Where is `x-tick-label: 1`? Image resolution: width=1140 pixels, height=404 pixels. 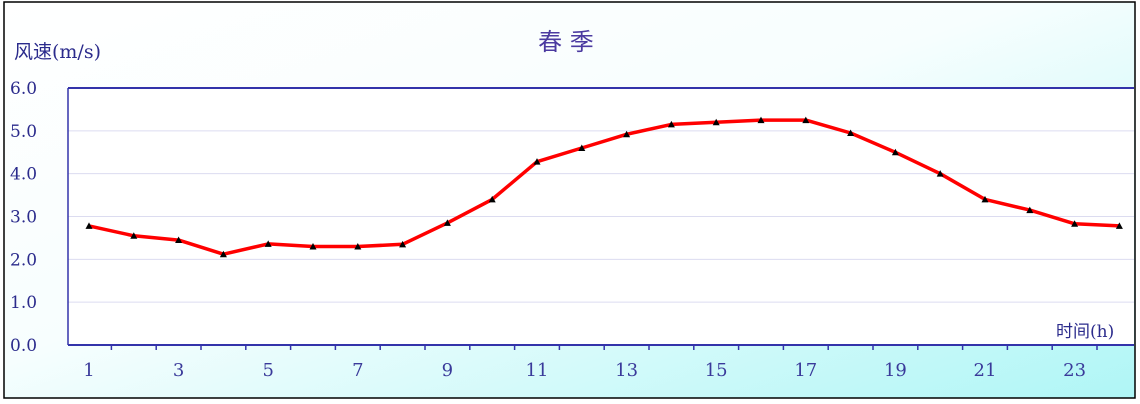
x-tick-label: 1 is located at coordinates (88, 370).